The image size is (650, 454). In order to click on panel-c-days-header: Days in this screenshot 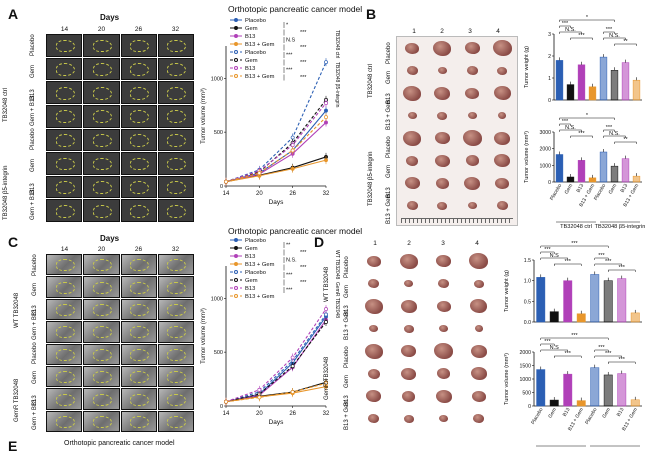, I will do `click(110, 238)`.